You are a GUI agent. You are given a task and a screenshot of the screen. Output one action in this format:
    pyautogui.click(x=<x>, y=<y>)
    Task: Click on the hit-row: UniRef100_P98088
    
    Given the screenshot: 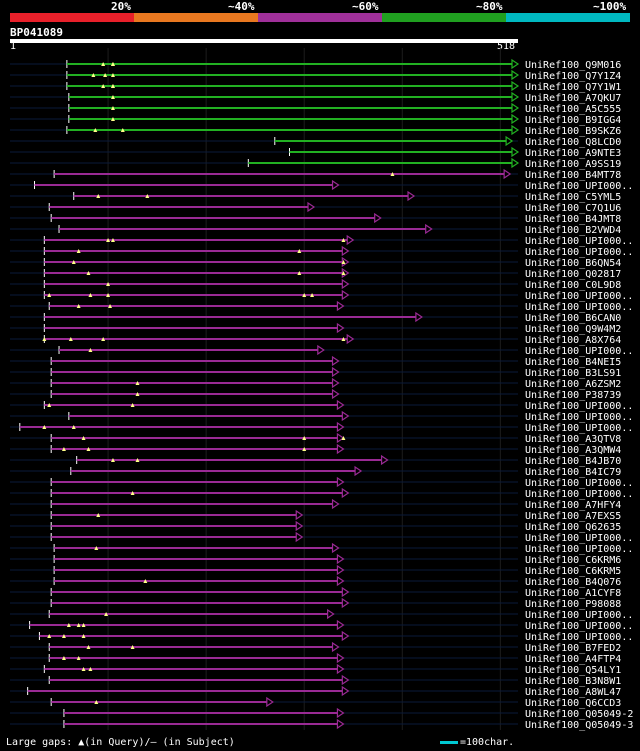 What is the action you would take?
    pyautogui.click(x=315, y=603)
    